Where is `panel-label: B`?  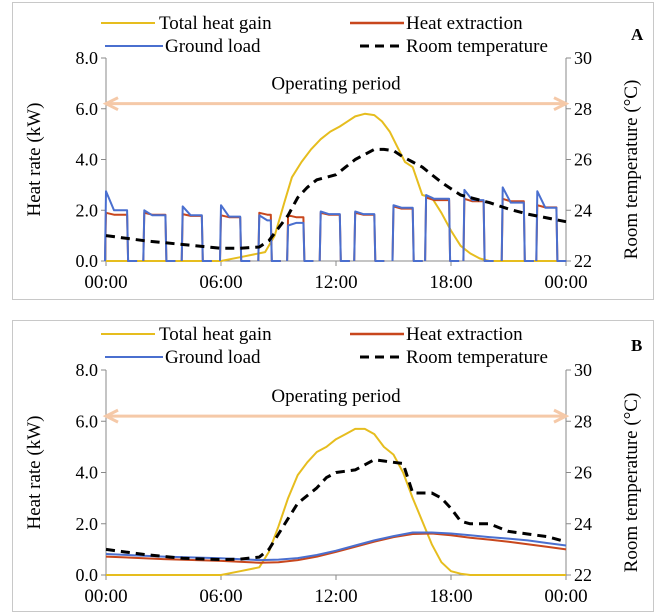 panel-label: B is located at coordinates (636, 345).